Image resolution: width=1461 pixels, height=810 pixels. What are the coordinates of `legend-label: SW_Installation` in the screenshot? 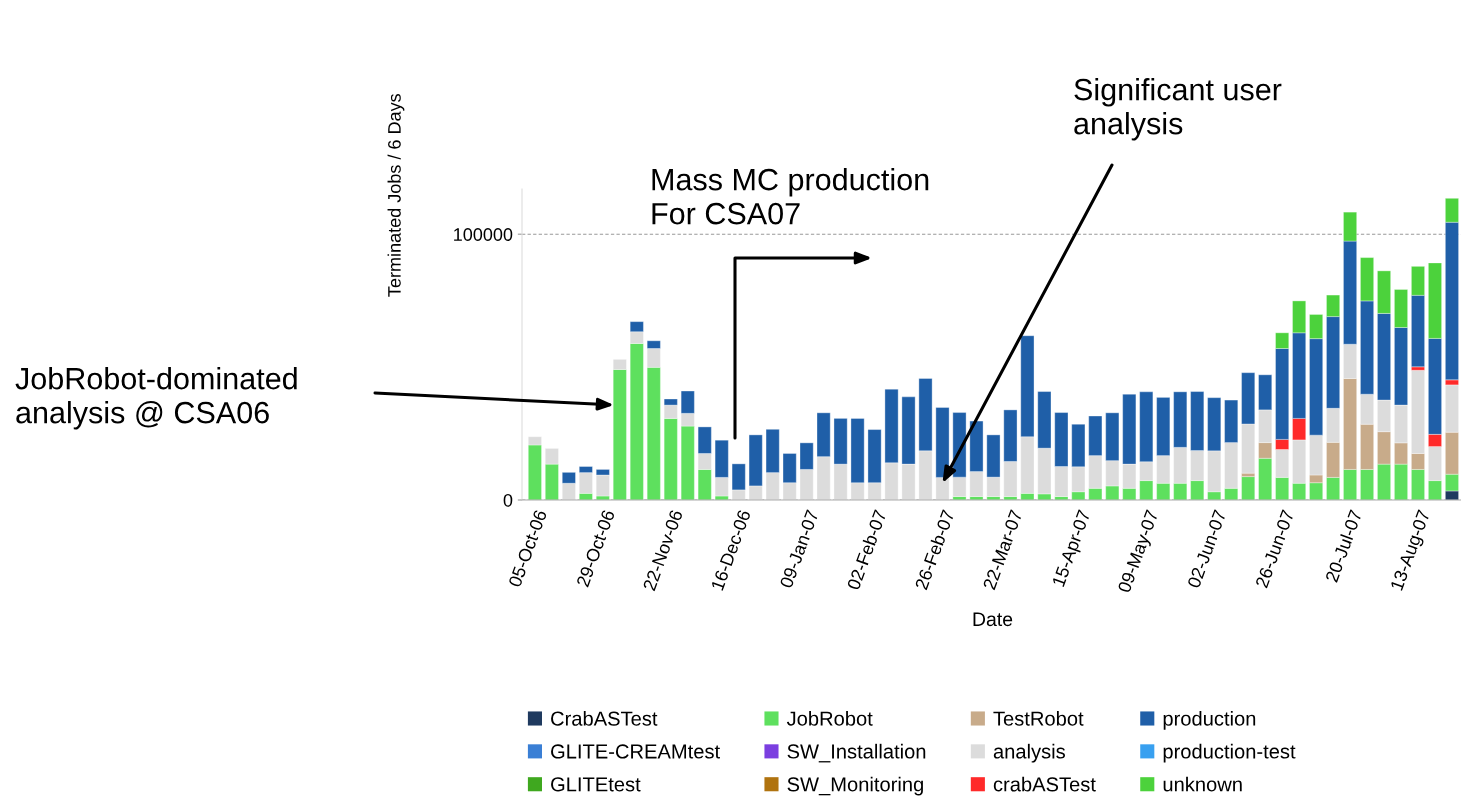 It's located at (856, 753).